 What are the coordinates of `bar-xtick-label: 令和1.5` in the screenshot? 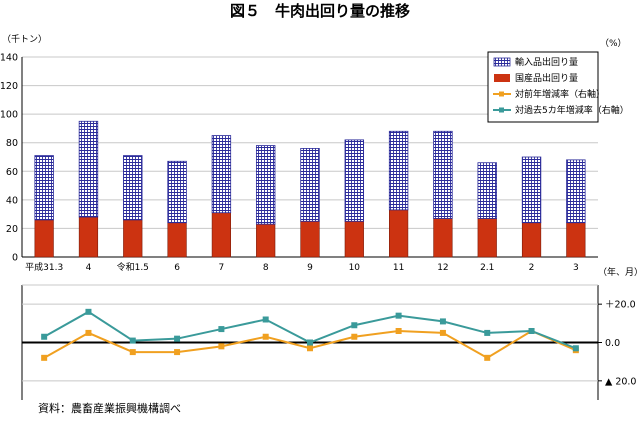 It's located at (133, 267).